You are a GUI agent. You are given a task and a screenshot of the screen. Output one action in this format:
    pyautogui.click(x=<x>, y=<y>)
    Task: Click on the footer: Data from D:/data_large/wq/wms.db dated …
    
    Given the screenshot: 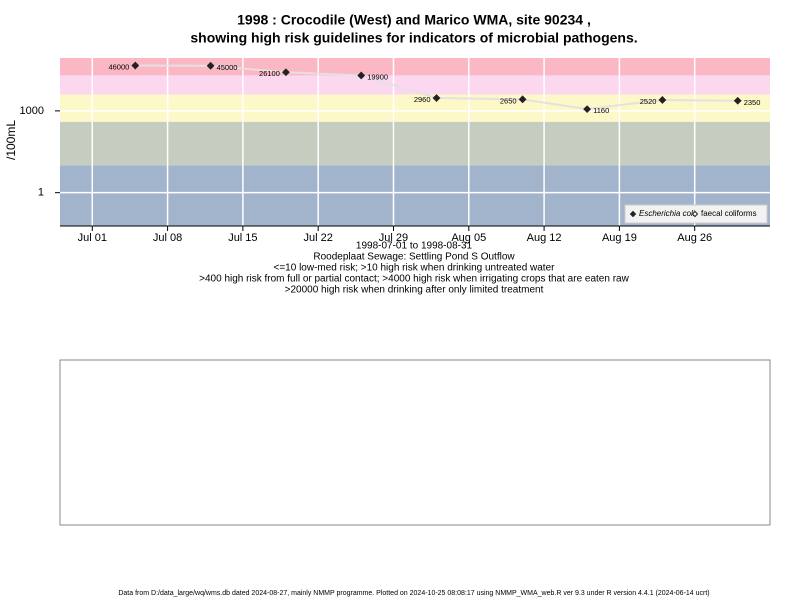 What is the action you would take?
    pyautogui.click(x=413, y=593)
    